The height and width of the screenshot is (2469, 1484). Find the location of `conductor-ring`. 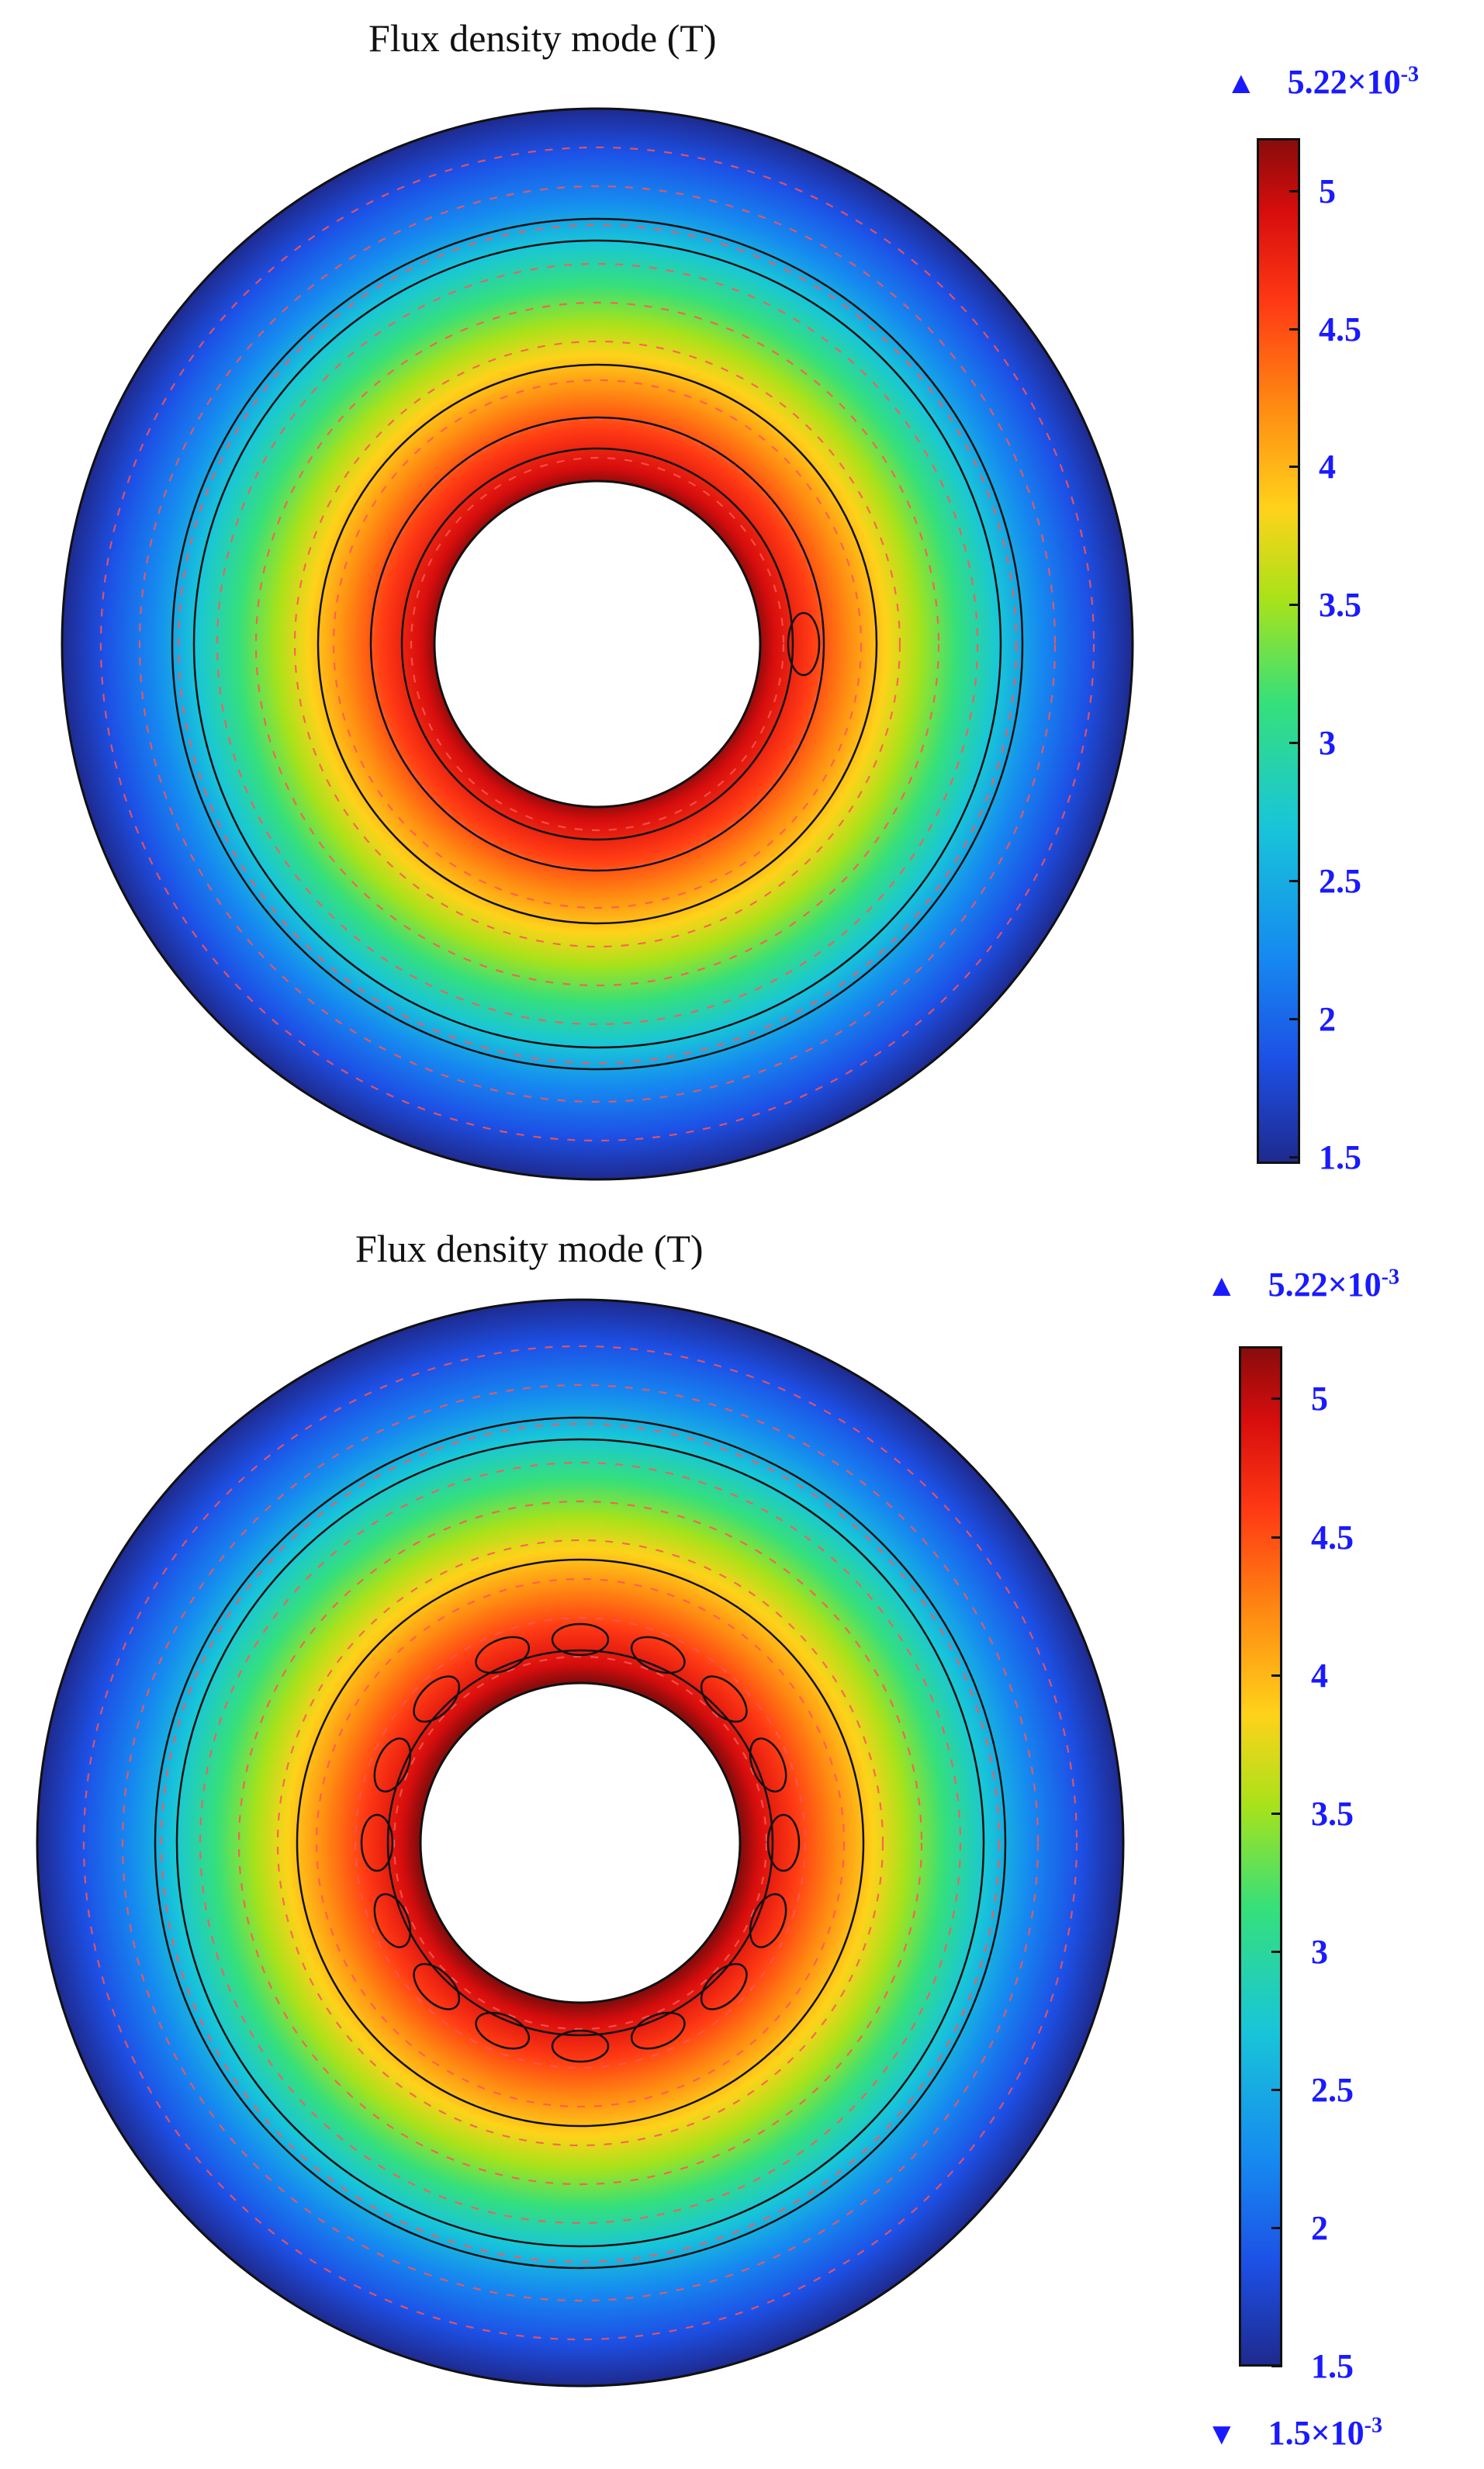

conductor-ring is located at coordinates (580, 1842).